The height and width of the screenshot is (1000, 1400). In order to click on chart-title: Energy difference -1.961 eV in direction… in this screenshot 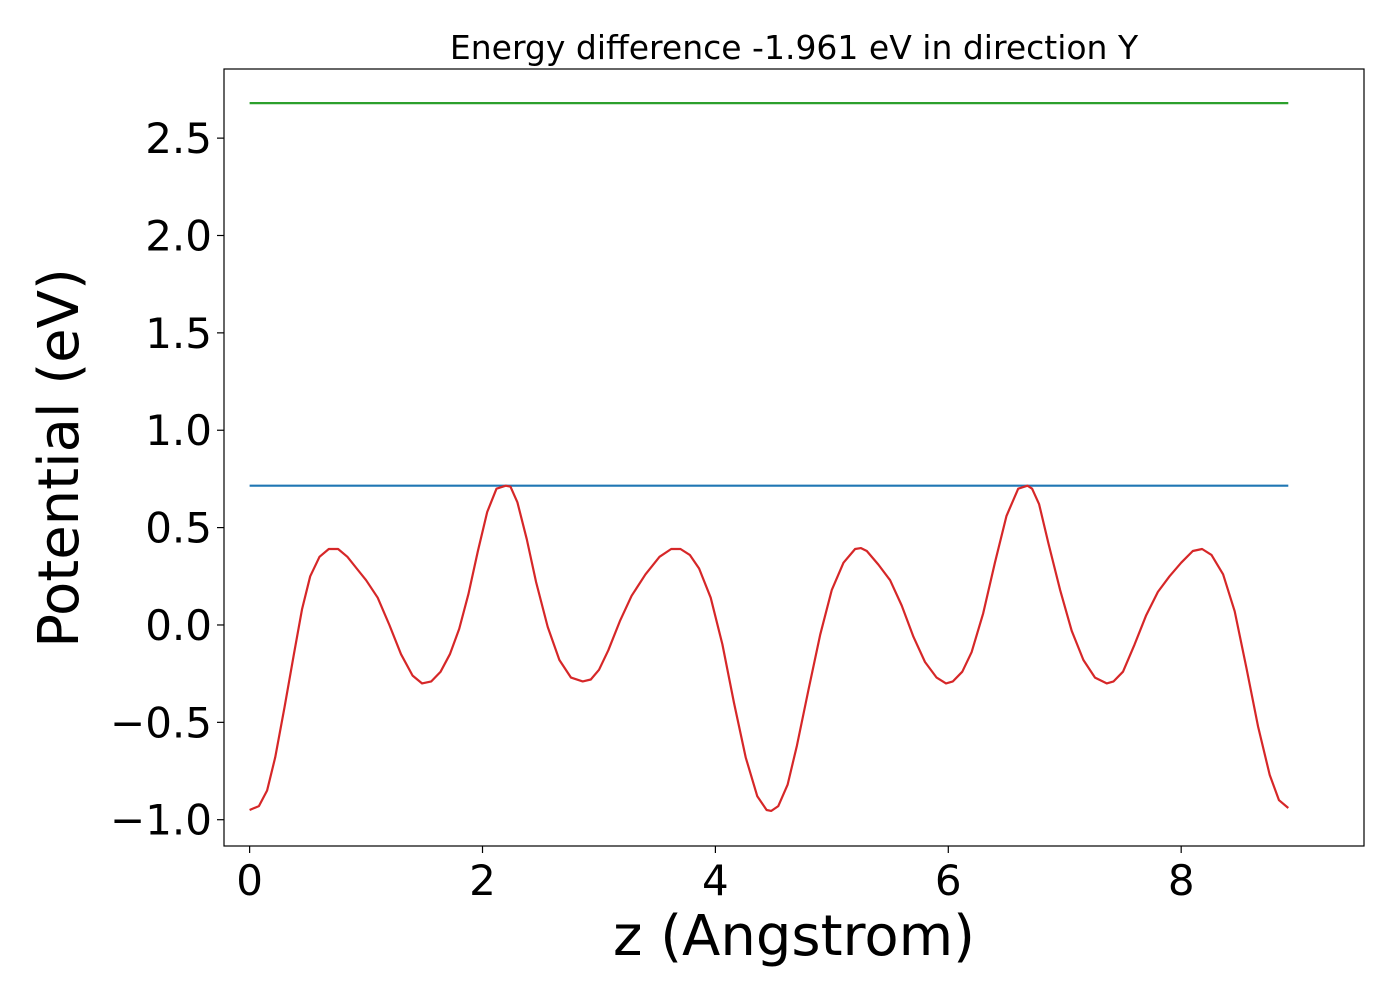, I will do `click(794, 47)`.